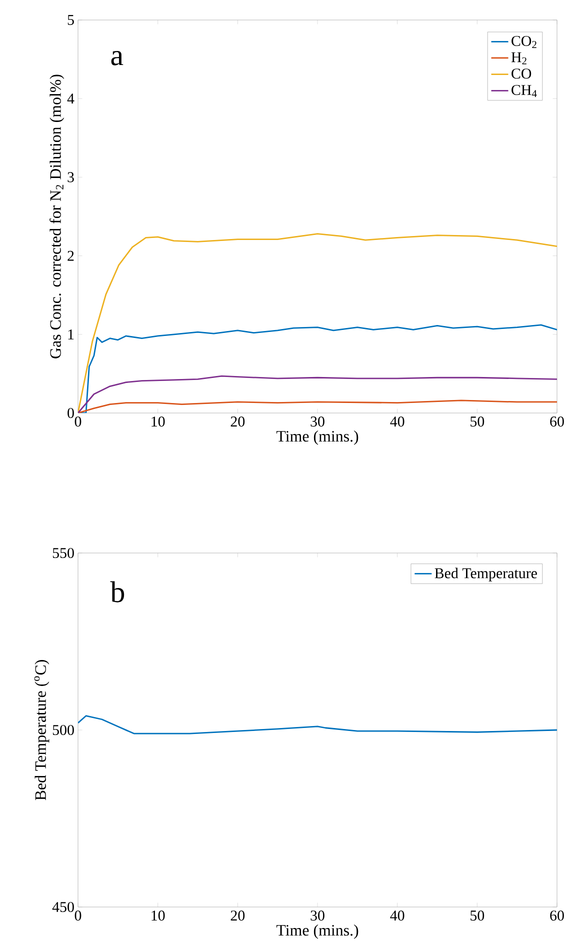 Image resolution: width=571 pixels, height=942 pixels. What do you see at coordinates (117, 591) in the screenshot?
I see `annotation: b` at bounding box center [117, 591].